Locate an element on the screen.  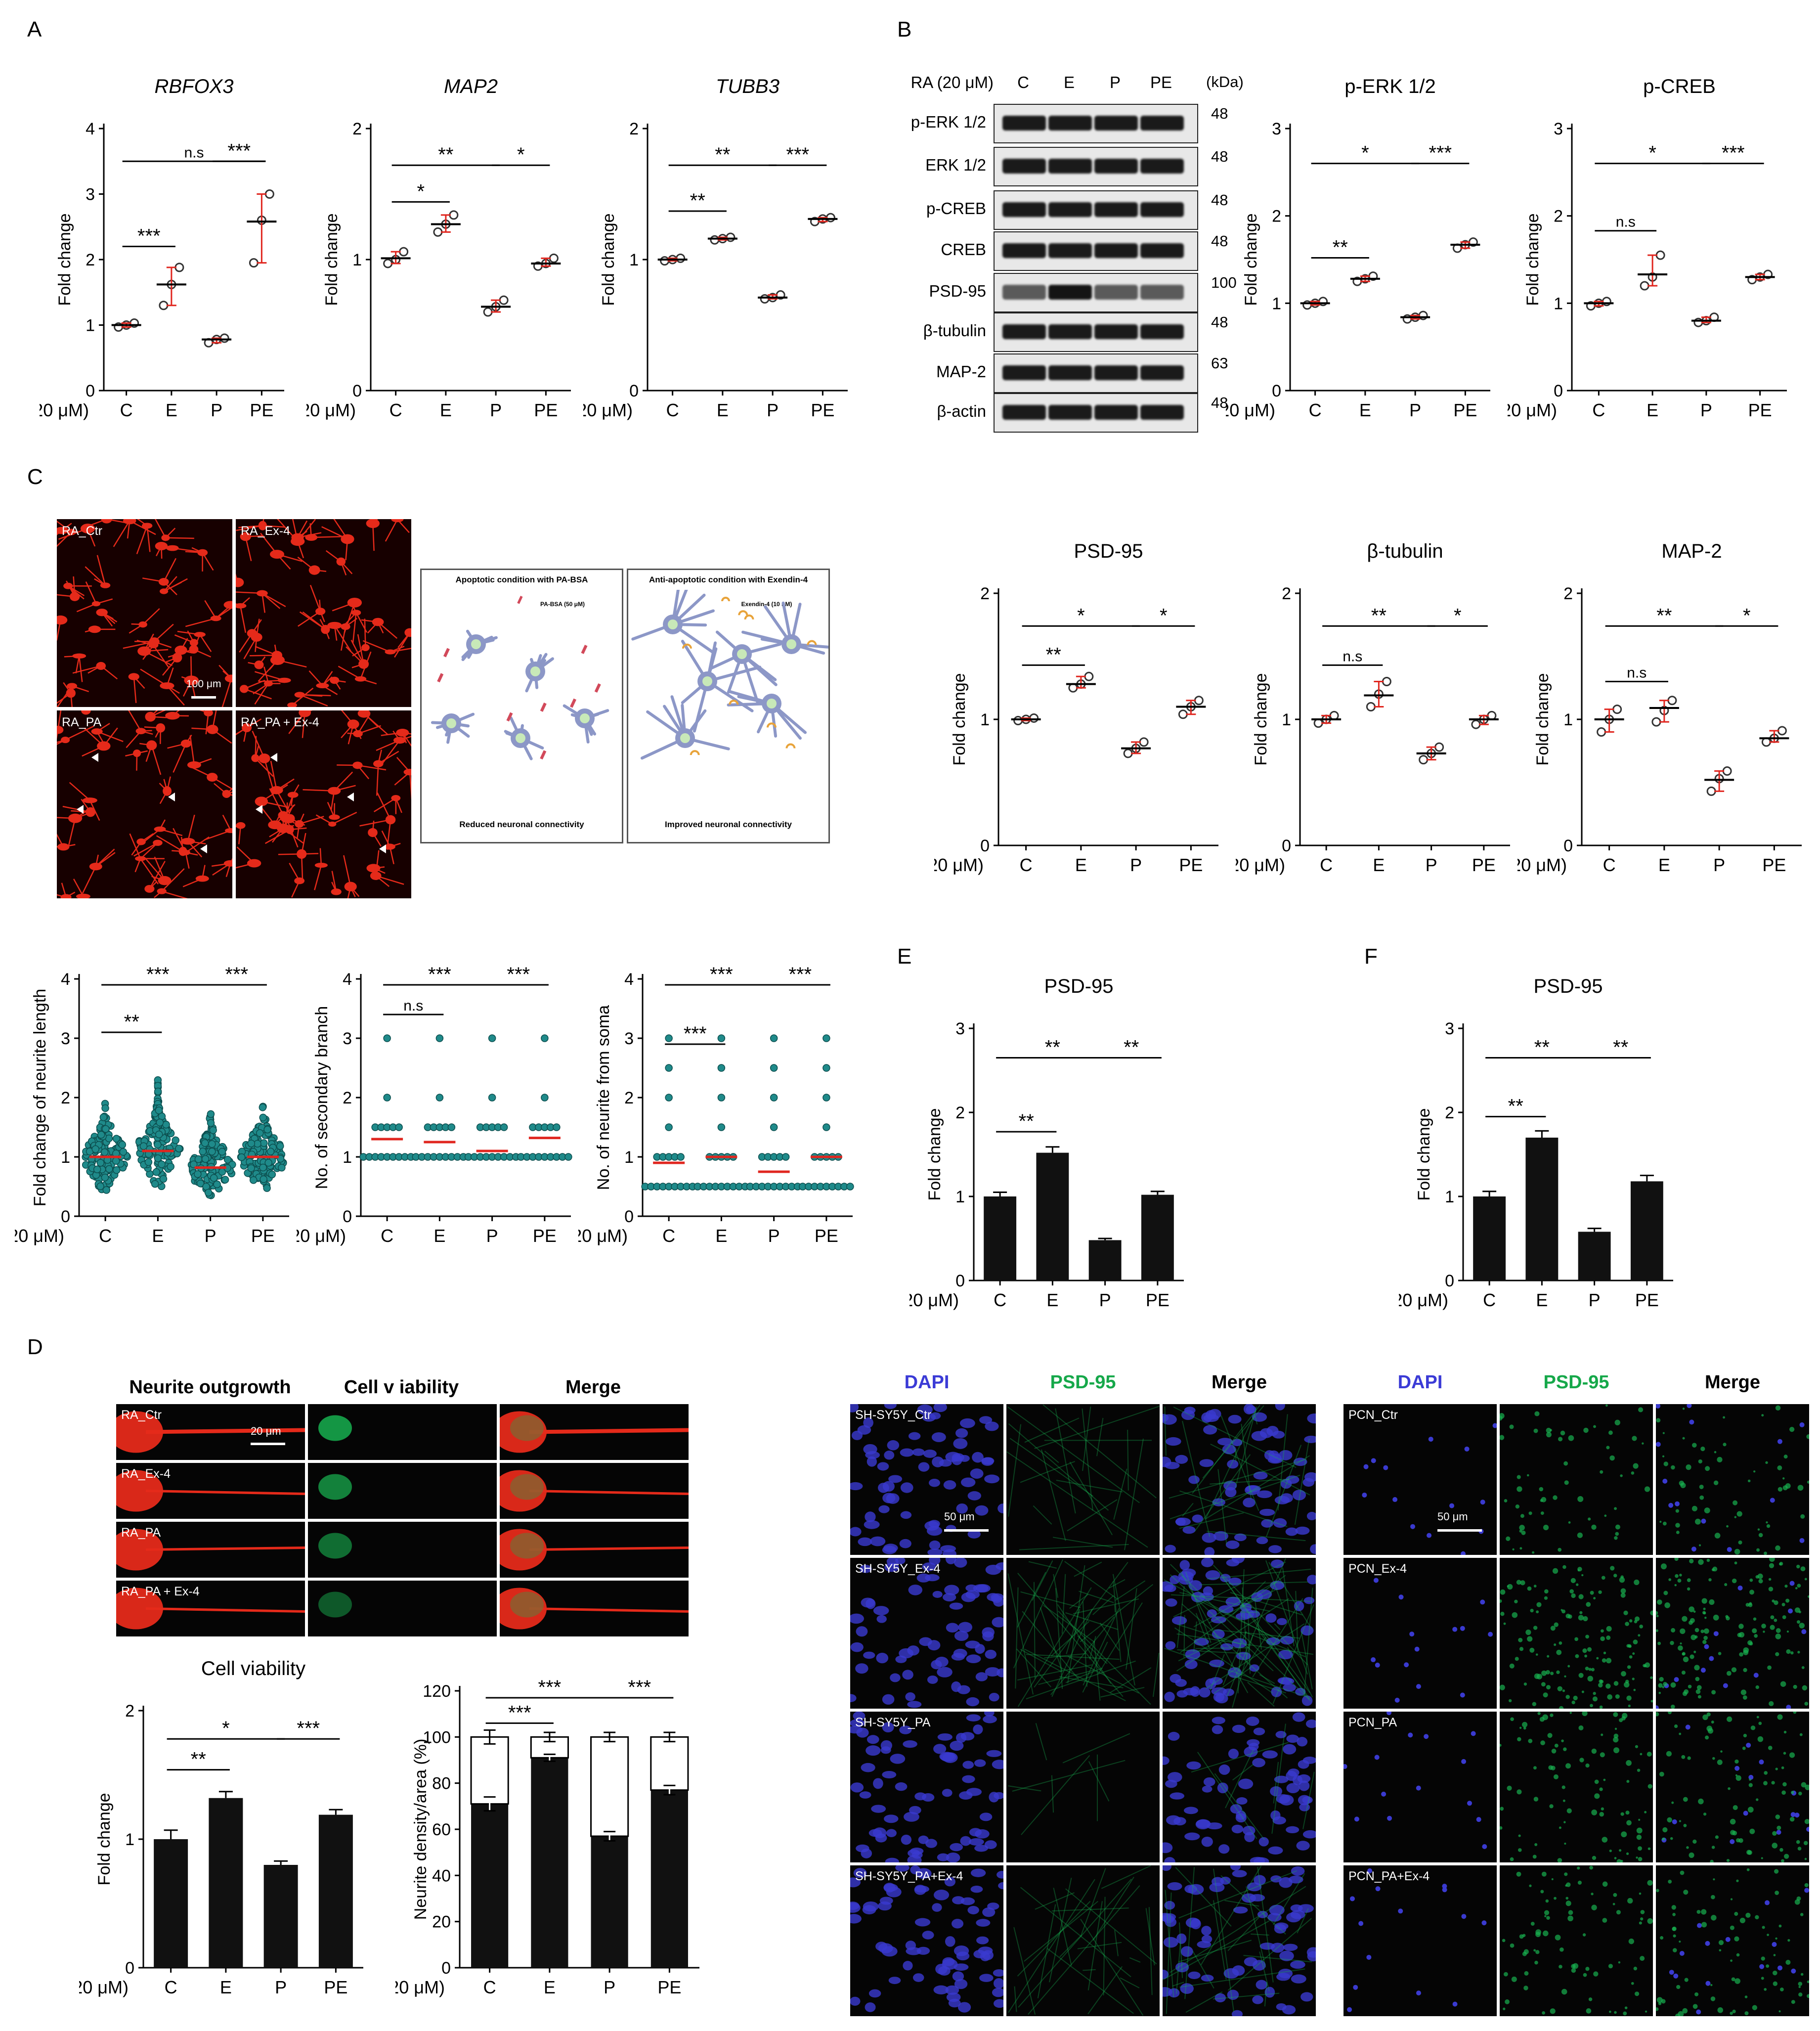
cell-body is located at coordinates (165, 880).